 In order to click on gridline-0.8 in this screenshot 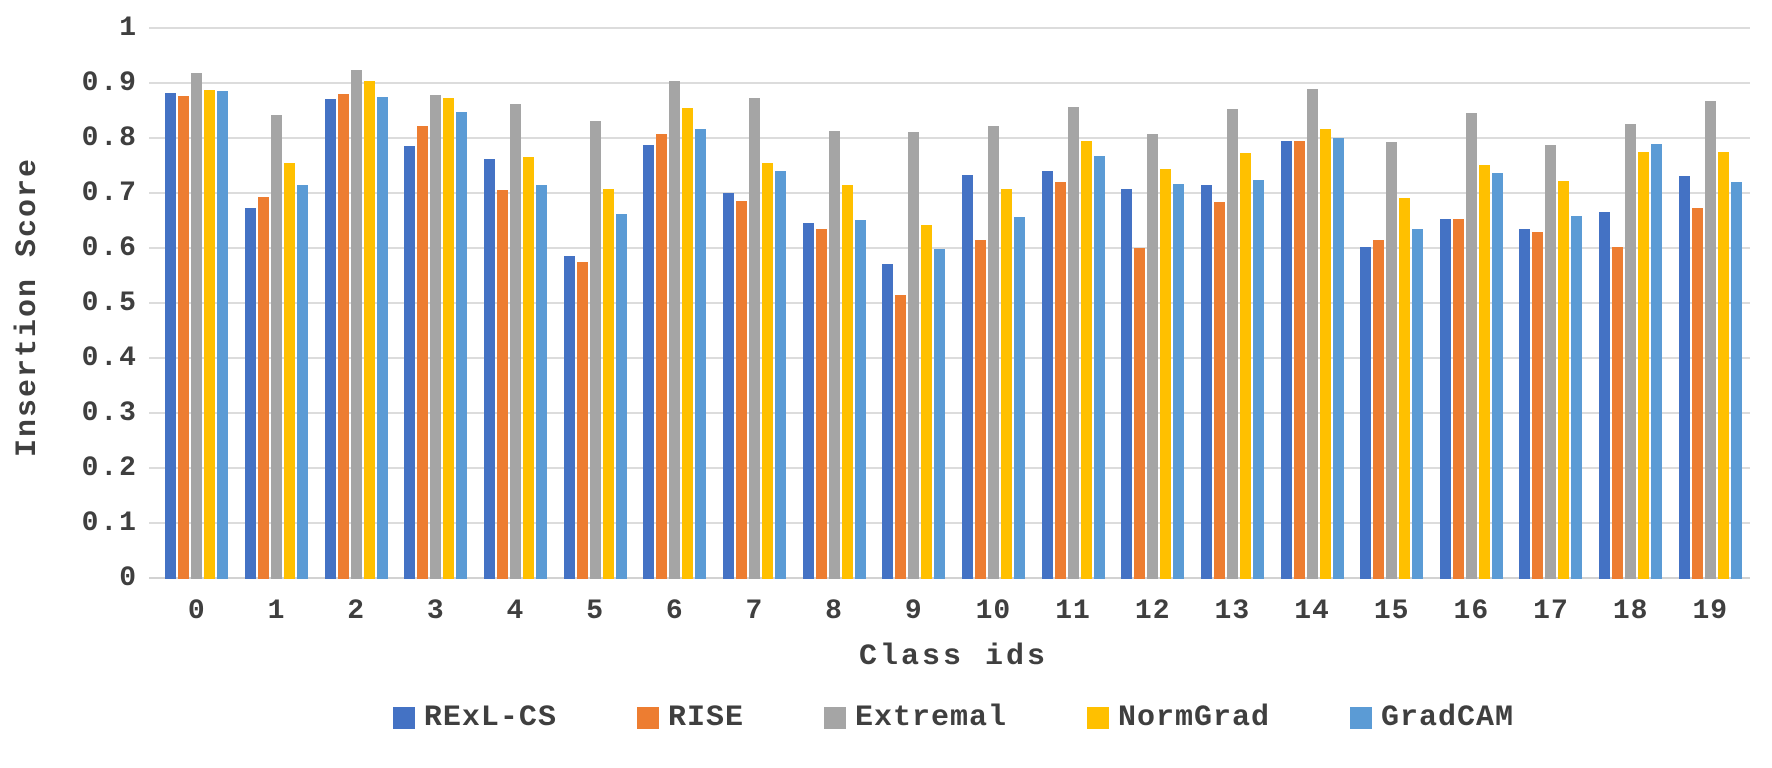, I will do `click(949, 138)`.